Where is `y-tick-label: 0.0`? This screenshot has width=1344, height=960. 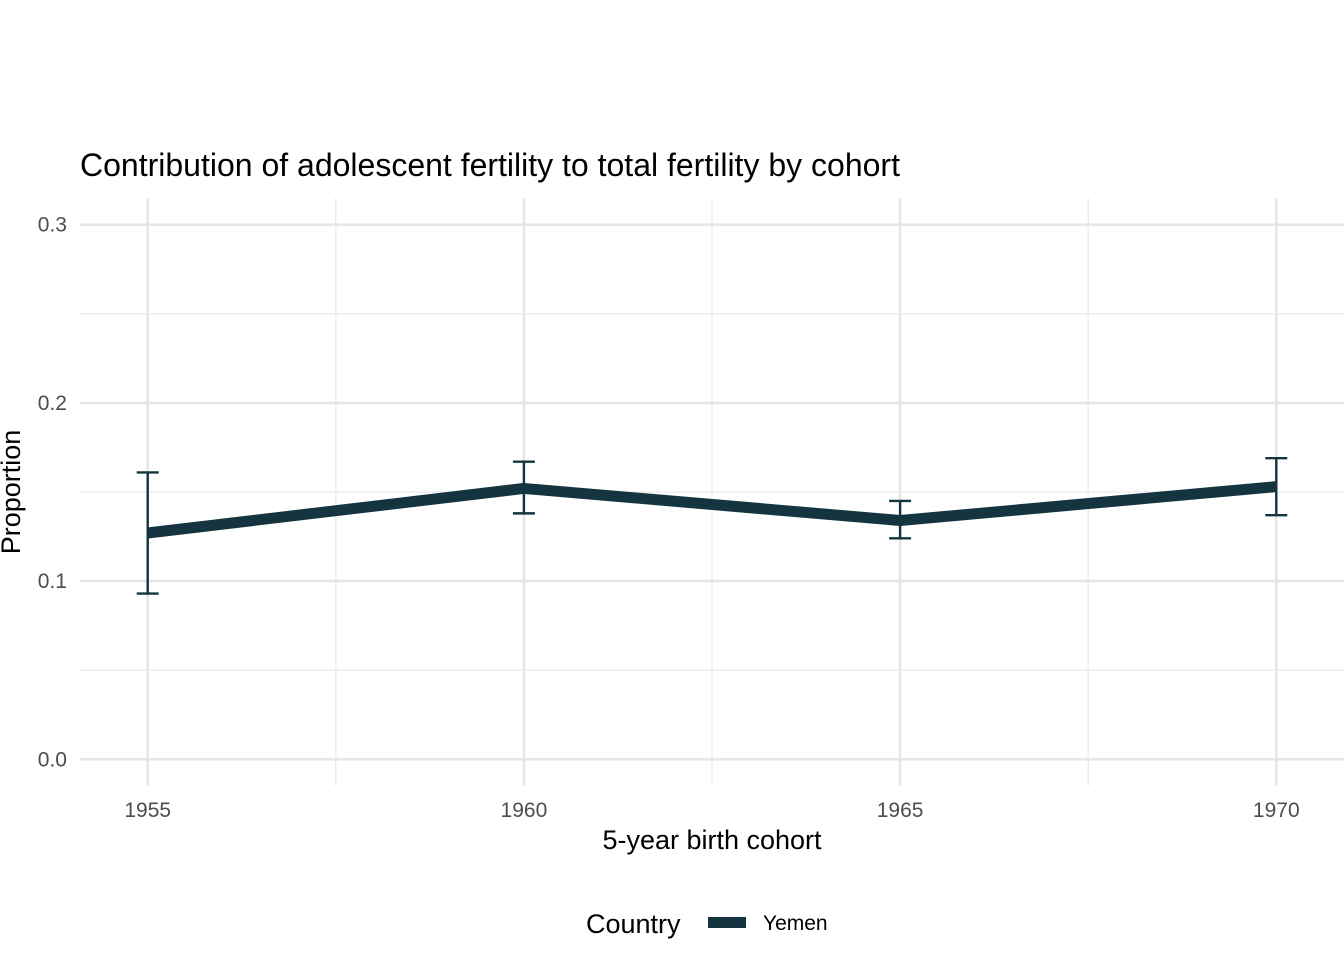 y-tick-label: 0.0 is located at coordinates (52, 759).